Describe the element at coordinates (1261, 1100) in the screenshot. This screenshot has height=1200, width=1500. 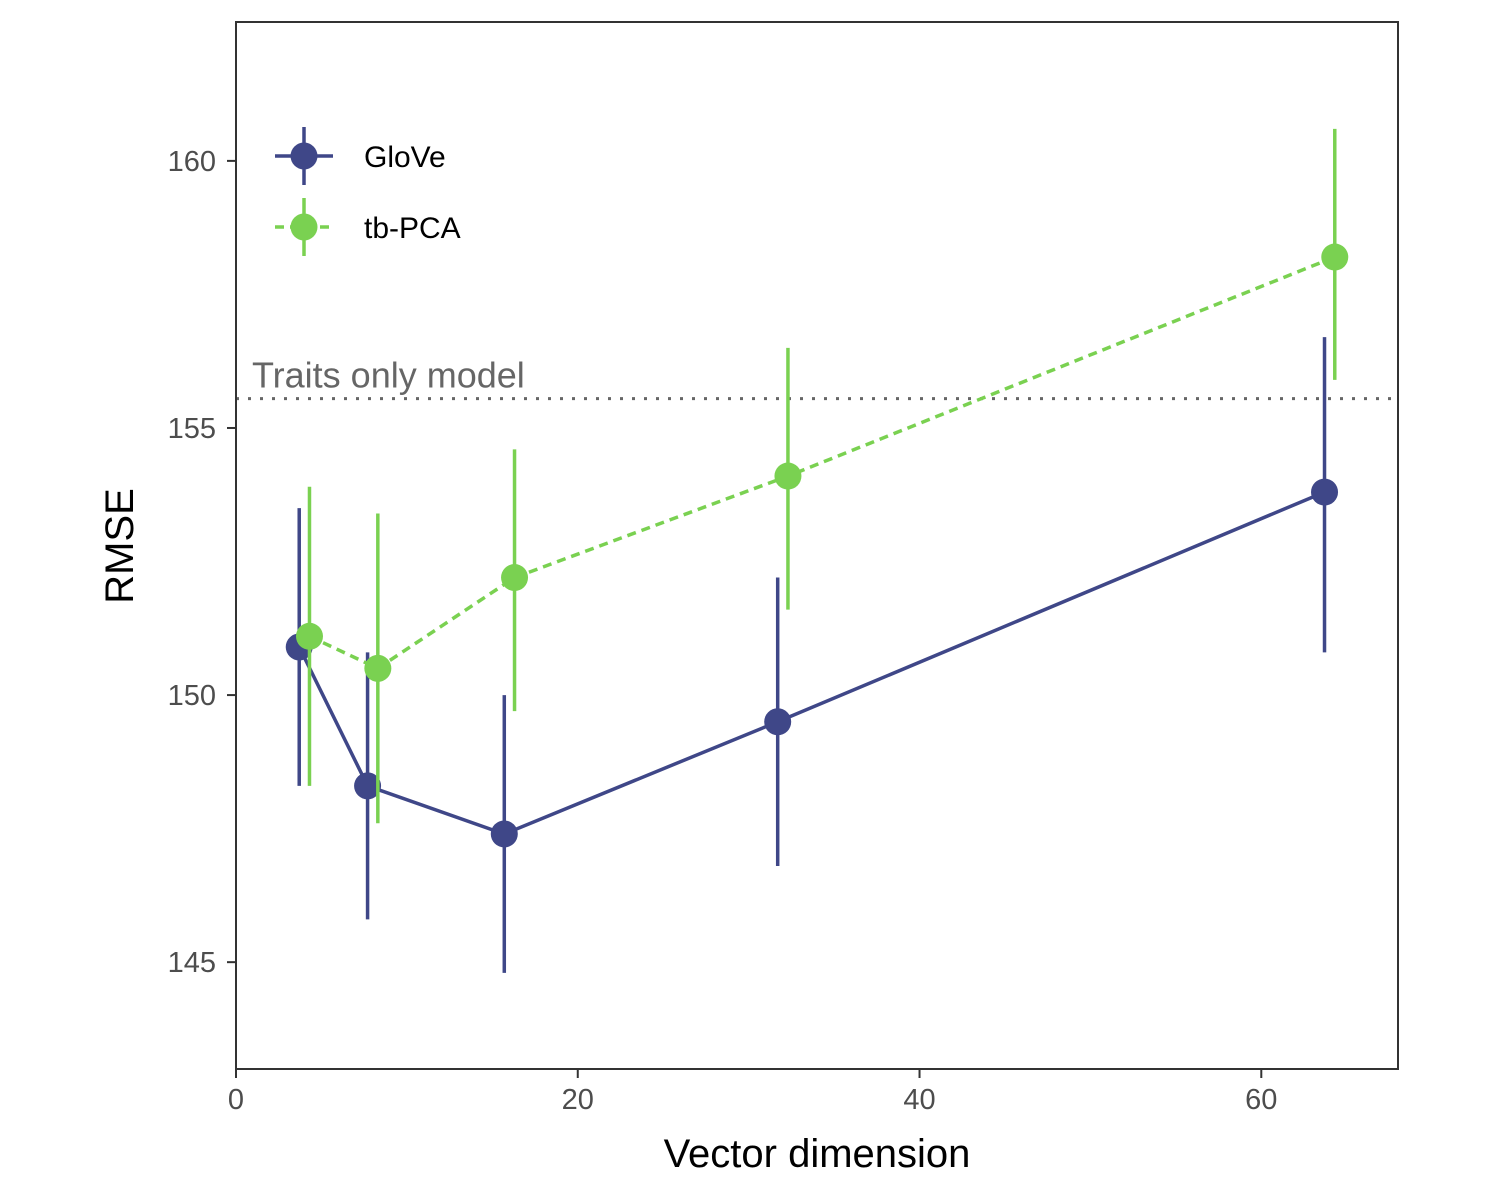
I see `x-tick-label: 60` at that location.